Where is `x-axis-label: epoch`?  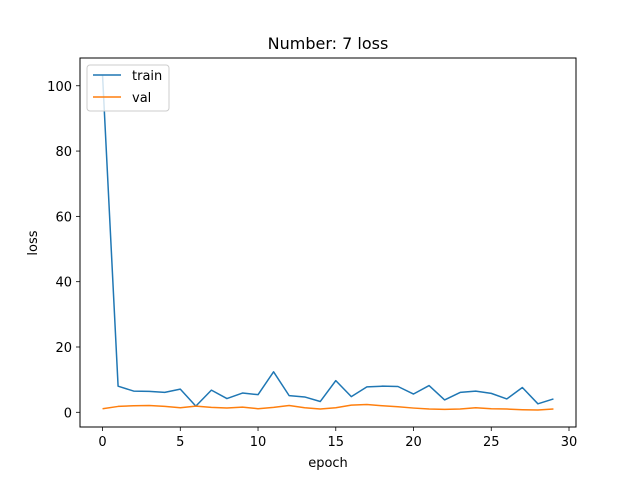 x-axis-label: epoch is located at coordinates (328, 463).